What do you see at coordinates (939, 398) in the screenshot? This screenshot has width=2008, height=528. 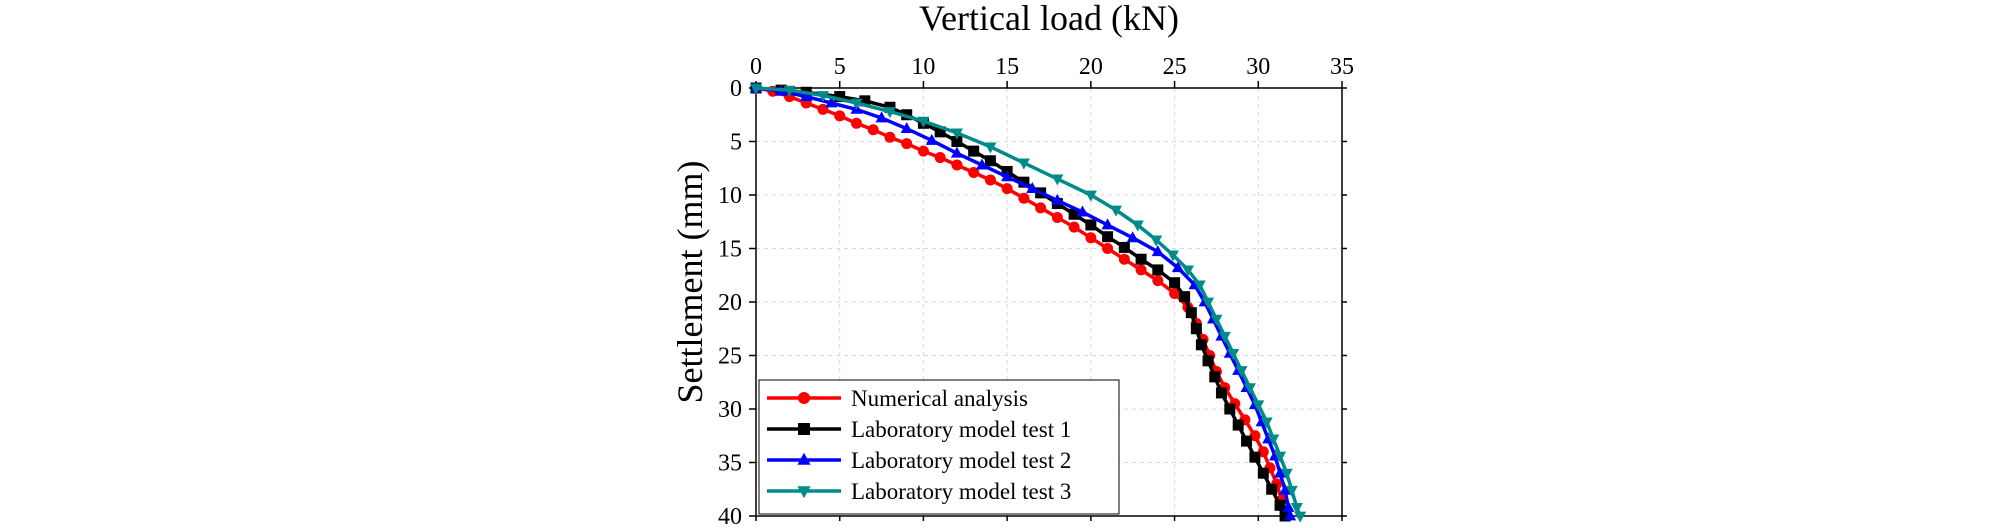 I see `legend-label: Numerical analysis` at bounding box center [939, 398].